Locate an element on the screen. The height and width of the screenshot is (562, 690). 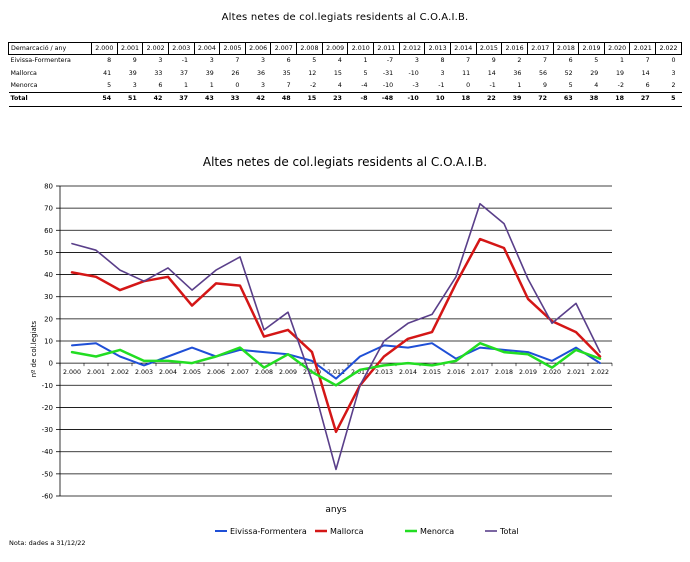
table-cell: 2 is located at coordinates (519, 61).